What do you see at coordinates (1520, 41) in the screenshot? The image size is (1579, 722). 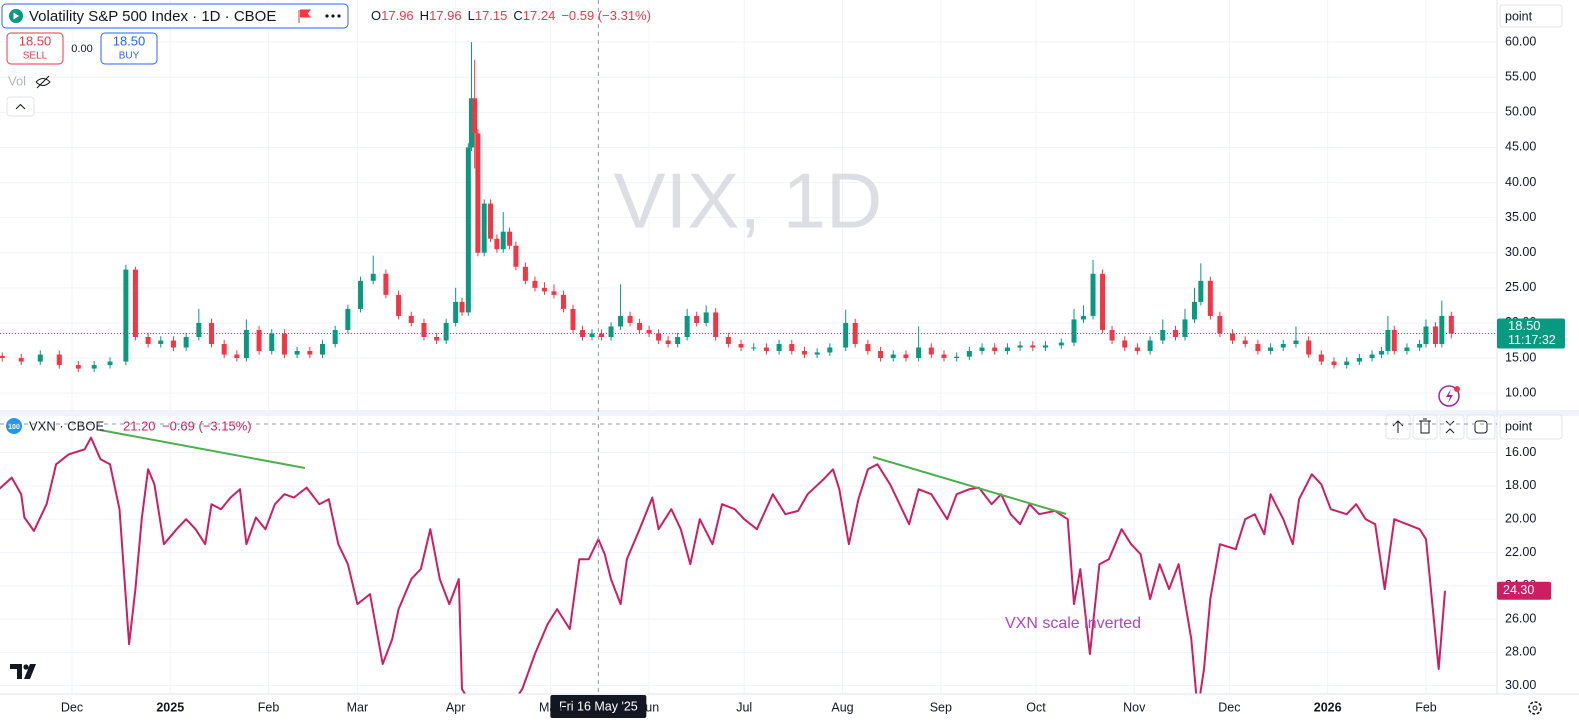 I see `y-tick-label: 60.00` at bounding box center [1520, 41].